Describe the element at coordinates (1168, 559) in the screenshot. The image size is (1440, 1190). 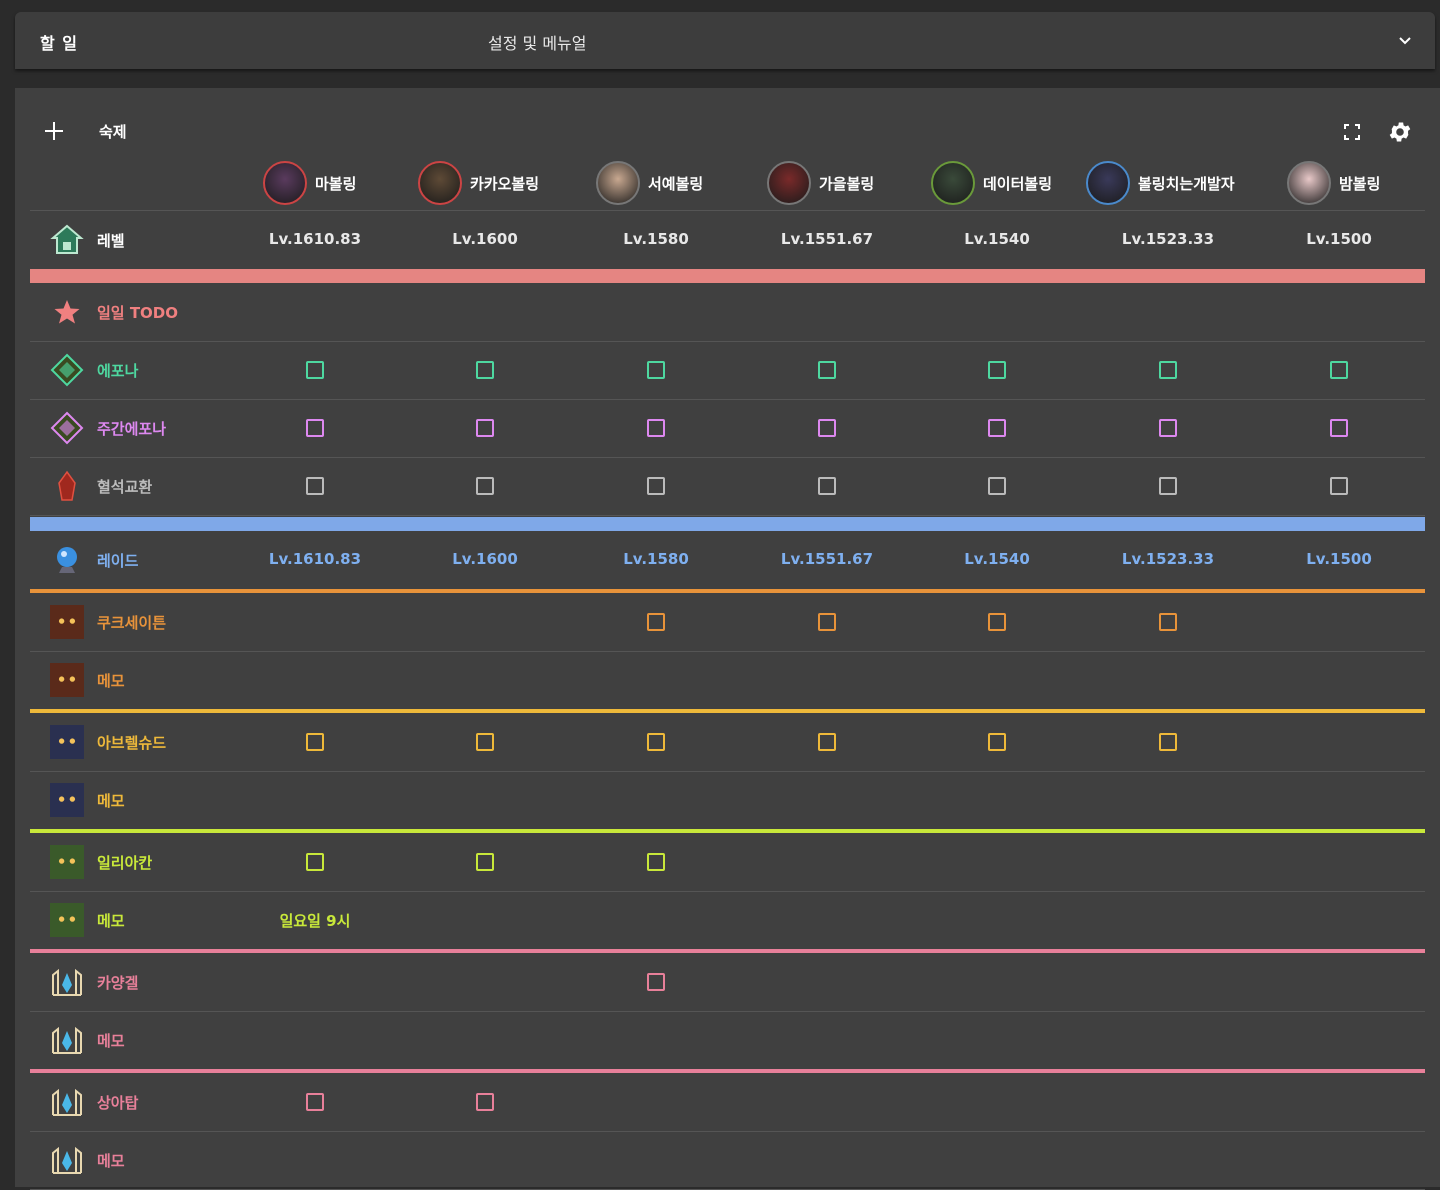
I see `raid-level: Lv.1523.33` at that location.